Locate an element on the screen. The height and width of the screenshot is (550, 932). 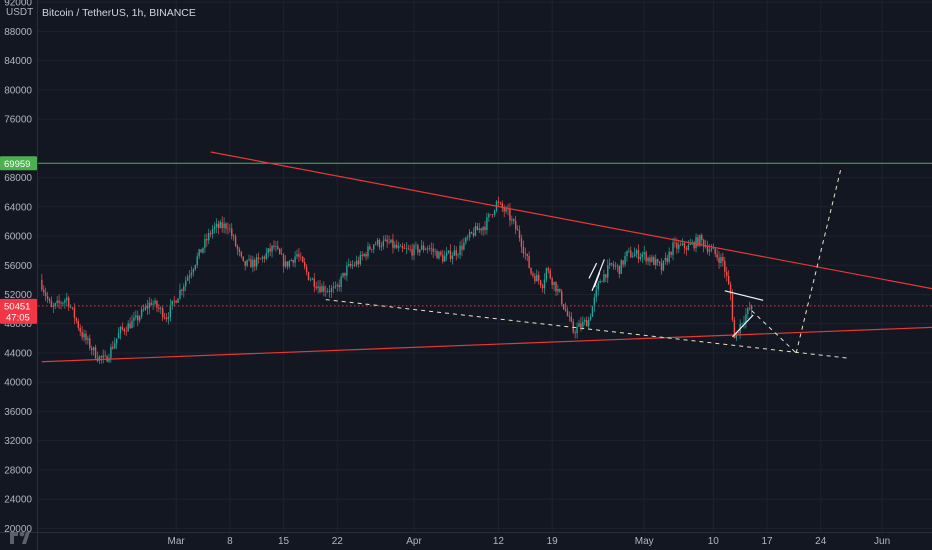
time-axis: Mar 8 15 22 Apr 12 19 May 10 17 24 Jun is located at coordinates (466, 540).